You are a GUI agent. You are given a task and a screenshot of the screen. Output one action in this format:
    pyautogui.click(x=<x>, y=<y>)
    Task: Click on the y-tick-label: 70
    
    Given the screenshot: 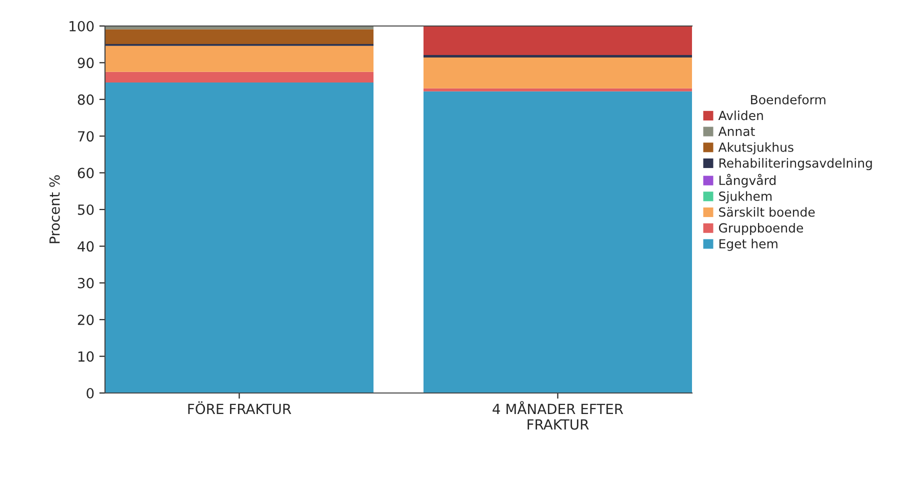 What is the action you would take?
    pyautogui.click(x=86, y=136)
    